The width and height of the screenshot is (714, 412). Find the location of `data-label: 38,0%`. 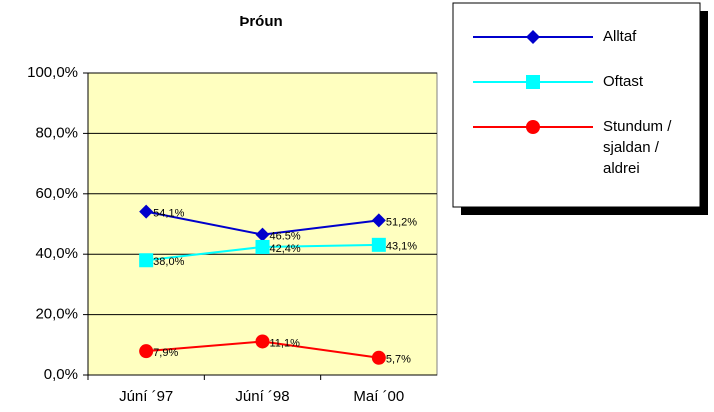

data-label: 38,0% is located at coordinates (168, 262).